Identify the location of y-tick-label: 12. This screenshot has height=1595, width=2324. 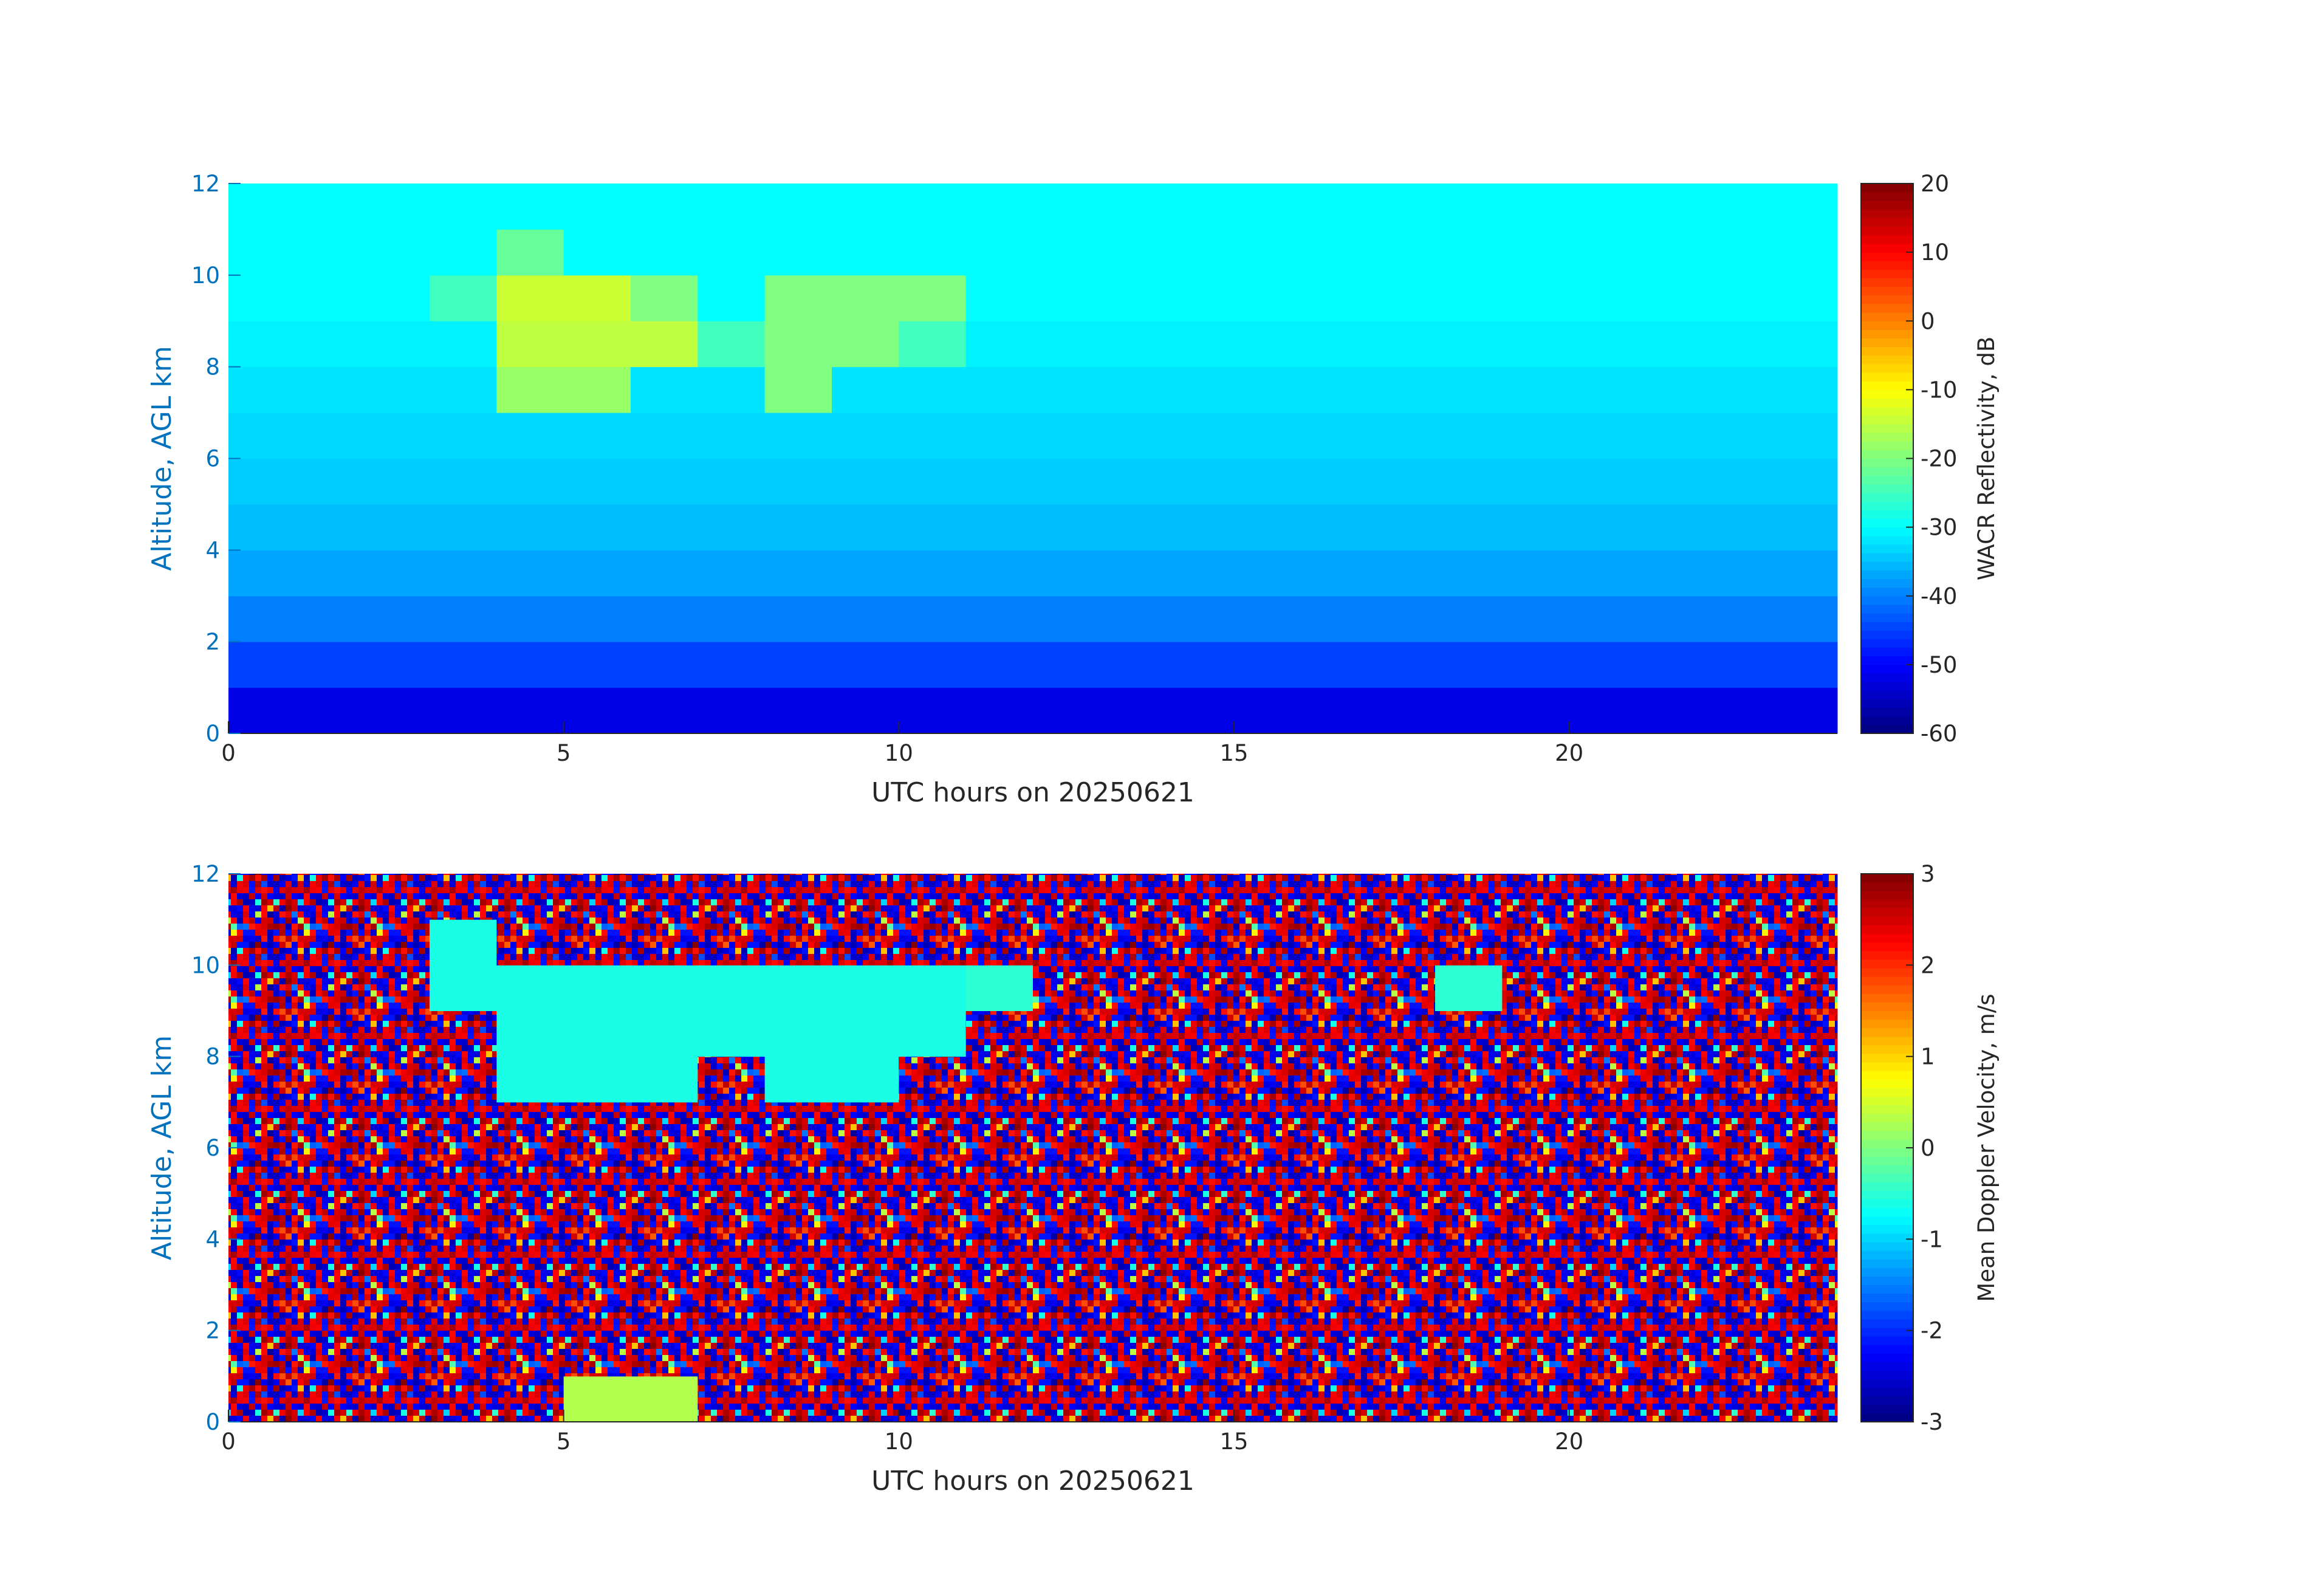
(205, 874).